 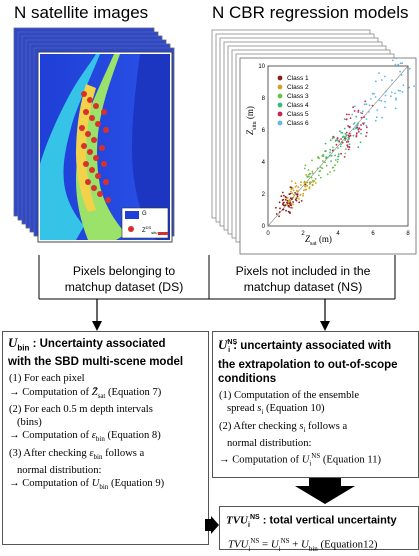 I want to click on ubin-step-2-compute: → Computation of εbin (Equation 8), so click(x=85, y=437).